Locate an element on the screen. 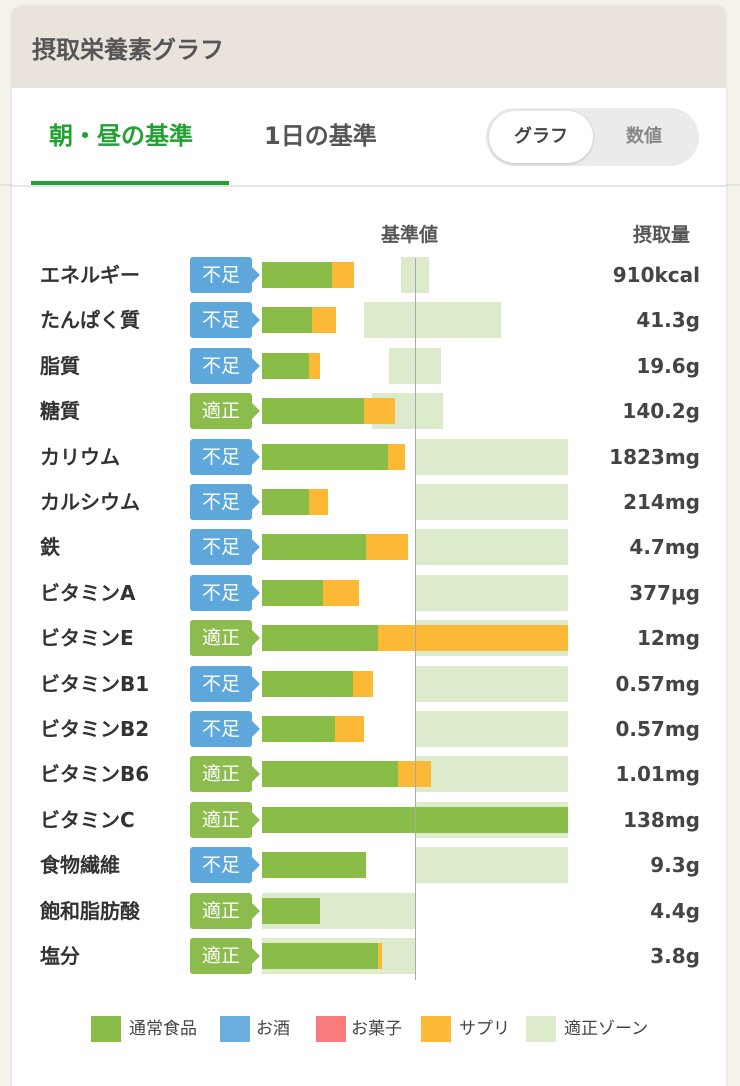  nutrient-label: 鉄 is located at coordinates (50, 547).